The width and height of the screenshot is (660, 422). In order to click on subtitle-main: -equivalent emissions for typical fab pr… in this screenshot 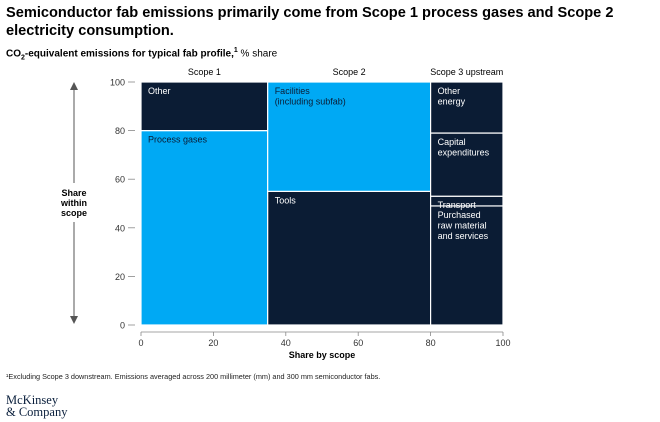, I will do `click(129, 54)`.